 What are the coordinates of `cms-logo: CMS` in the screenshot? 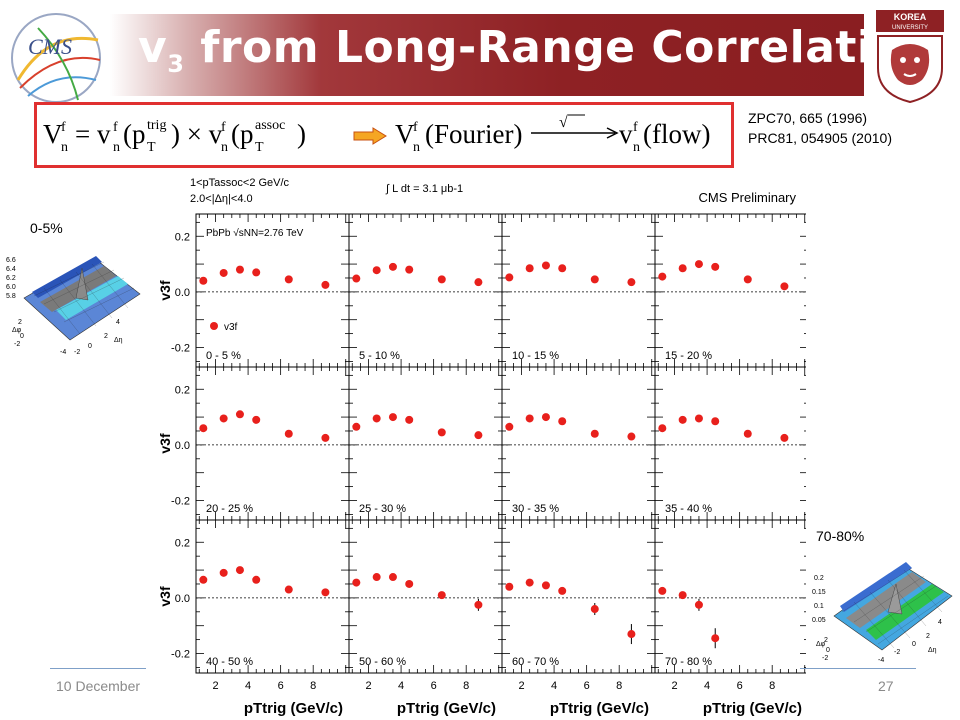 It's located at (56, 58).